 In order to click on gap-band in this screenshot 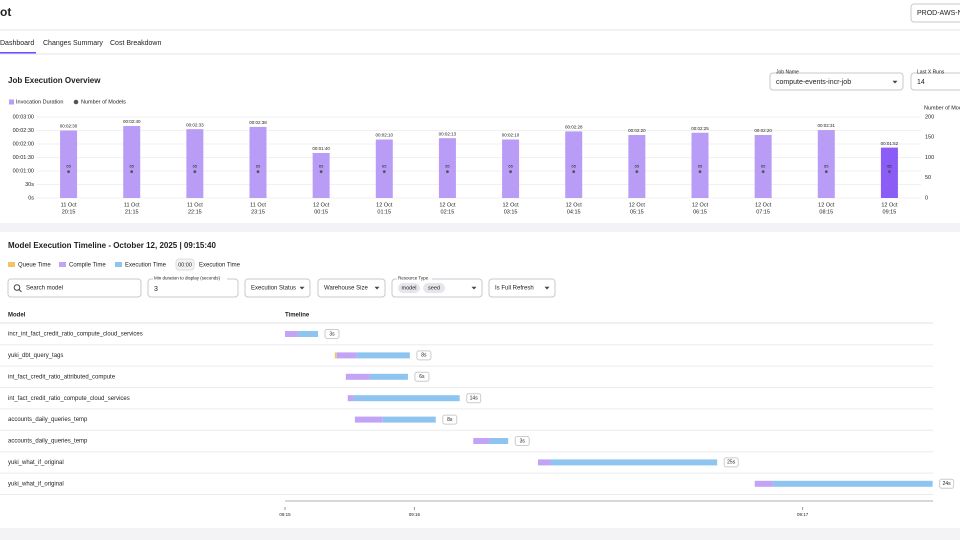, I will do `click(480, 534)`.